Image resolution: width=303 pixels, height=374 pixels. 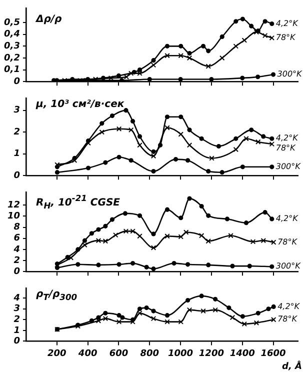 What do you see at coordinates (17, 227) in the screenshot?
I see `y-tick-label: 8` at bounding box center [17, 227].